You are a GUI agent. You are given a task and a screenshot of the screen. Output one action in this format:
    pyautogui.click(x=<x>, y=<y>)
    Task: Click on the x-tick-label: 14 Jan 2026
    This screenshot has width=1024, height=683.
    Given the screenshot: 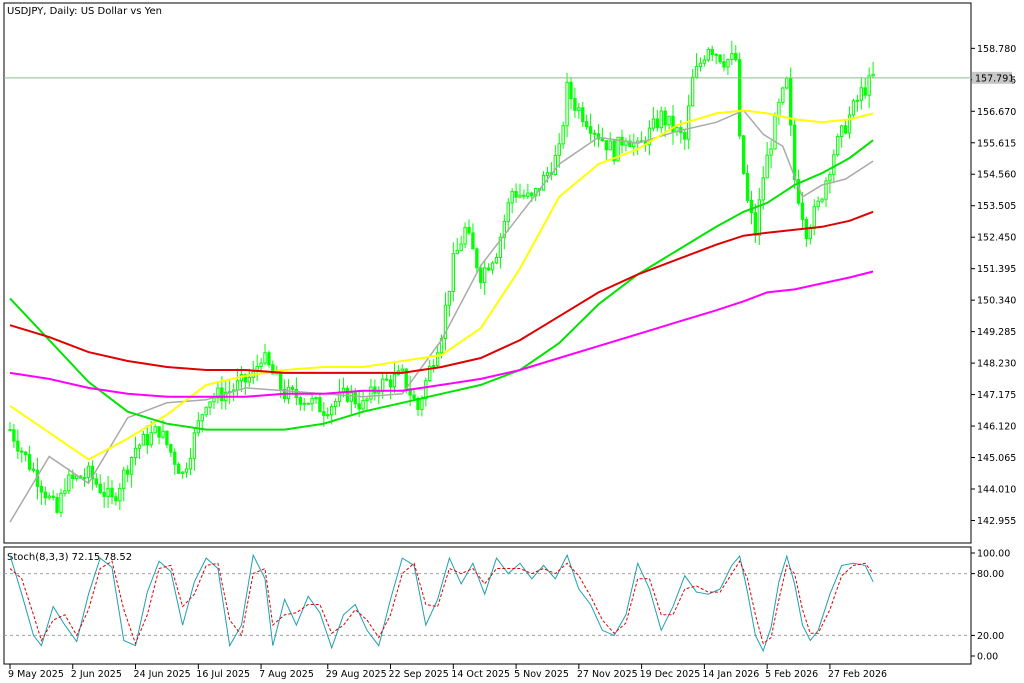 What is the action you would take?
    pyautogui.click(x=730, y=674)
    